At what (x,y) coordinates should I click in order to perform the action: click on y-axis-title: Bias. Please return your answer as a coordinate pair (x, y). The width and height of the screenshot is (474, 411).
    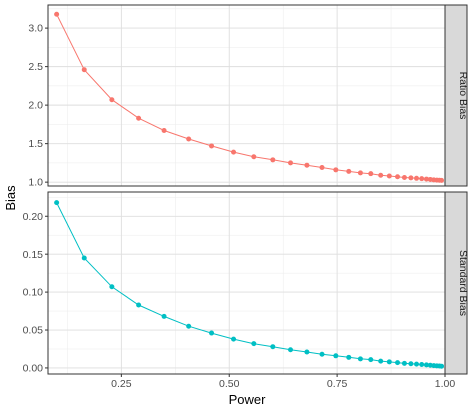
    Looking at the image, I should click on (10, 198).